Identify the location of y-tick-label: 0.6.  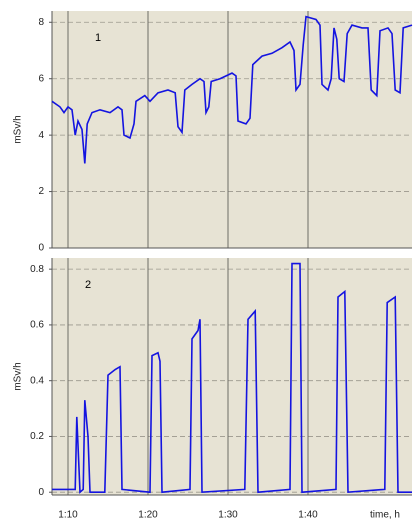
(37, 325).